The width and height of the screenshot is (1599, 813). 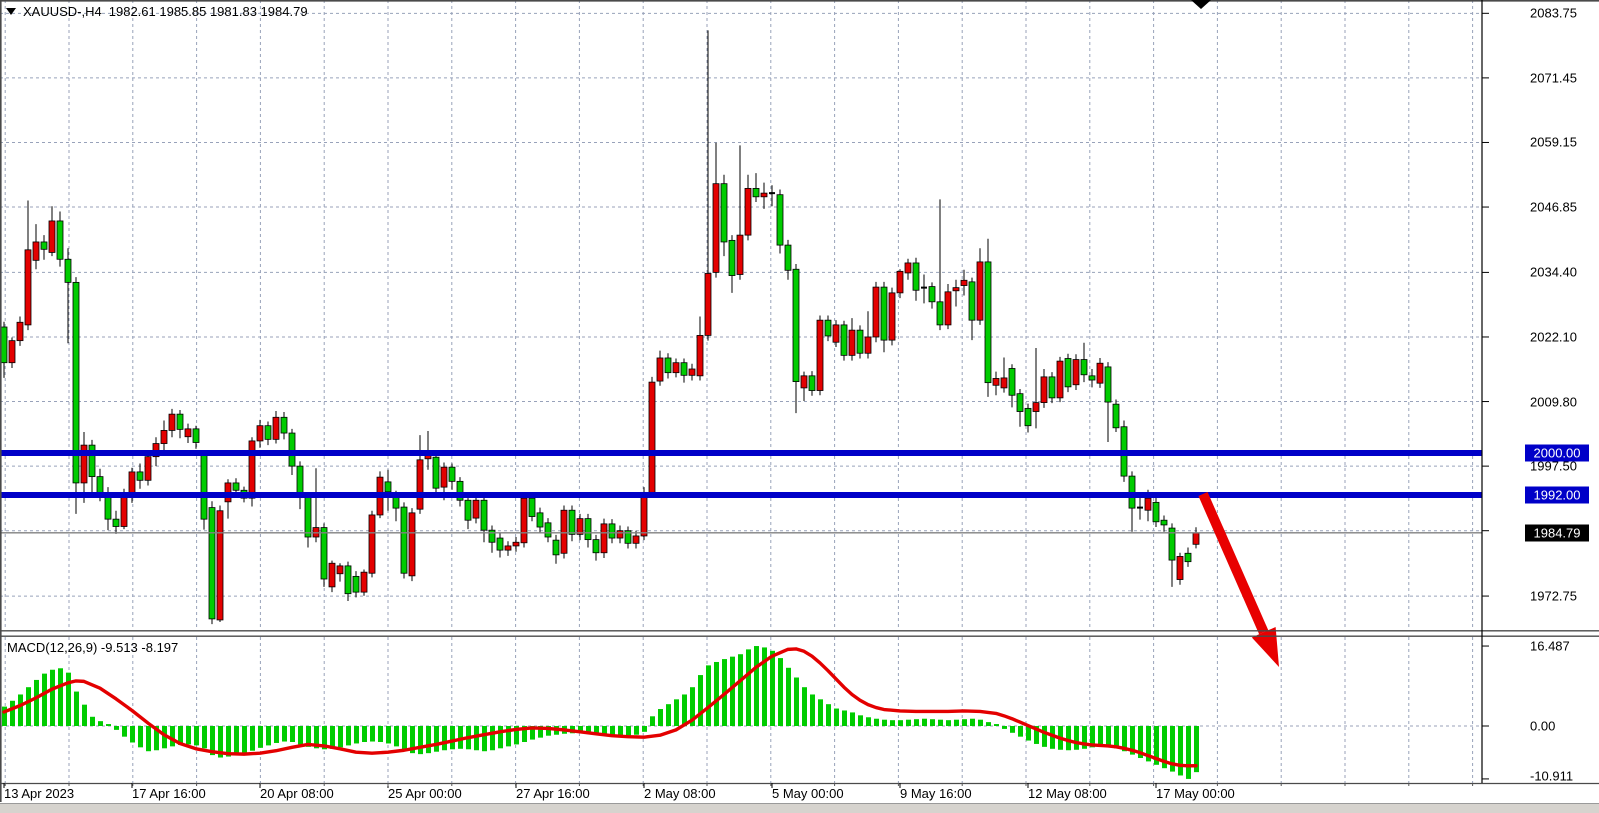 I want to click on trend-arrow-shaft, so click(x=1233, y=563).